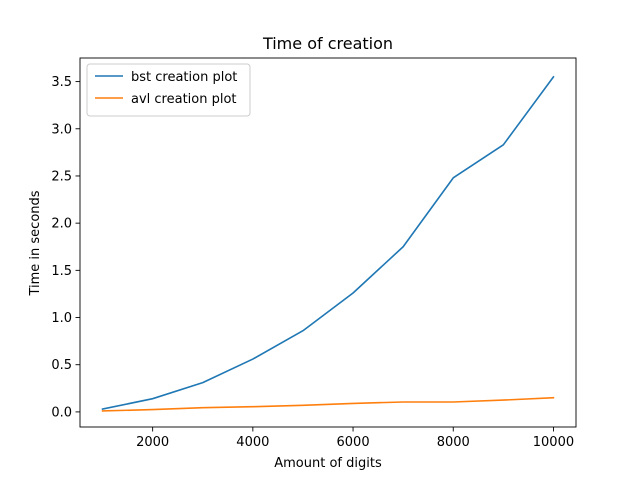  What do you see at coordinates (61, 82) in the screenshot?
I see `y-tick-label: 3.5` at bounding box center [61, 82].